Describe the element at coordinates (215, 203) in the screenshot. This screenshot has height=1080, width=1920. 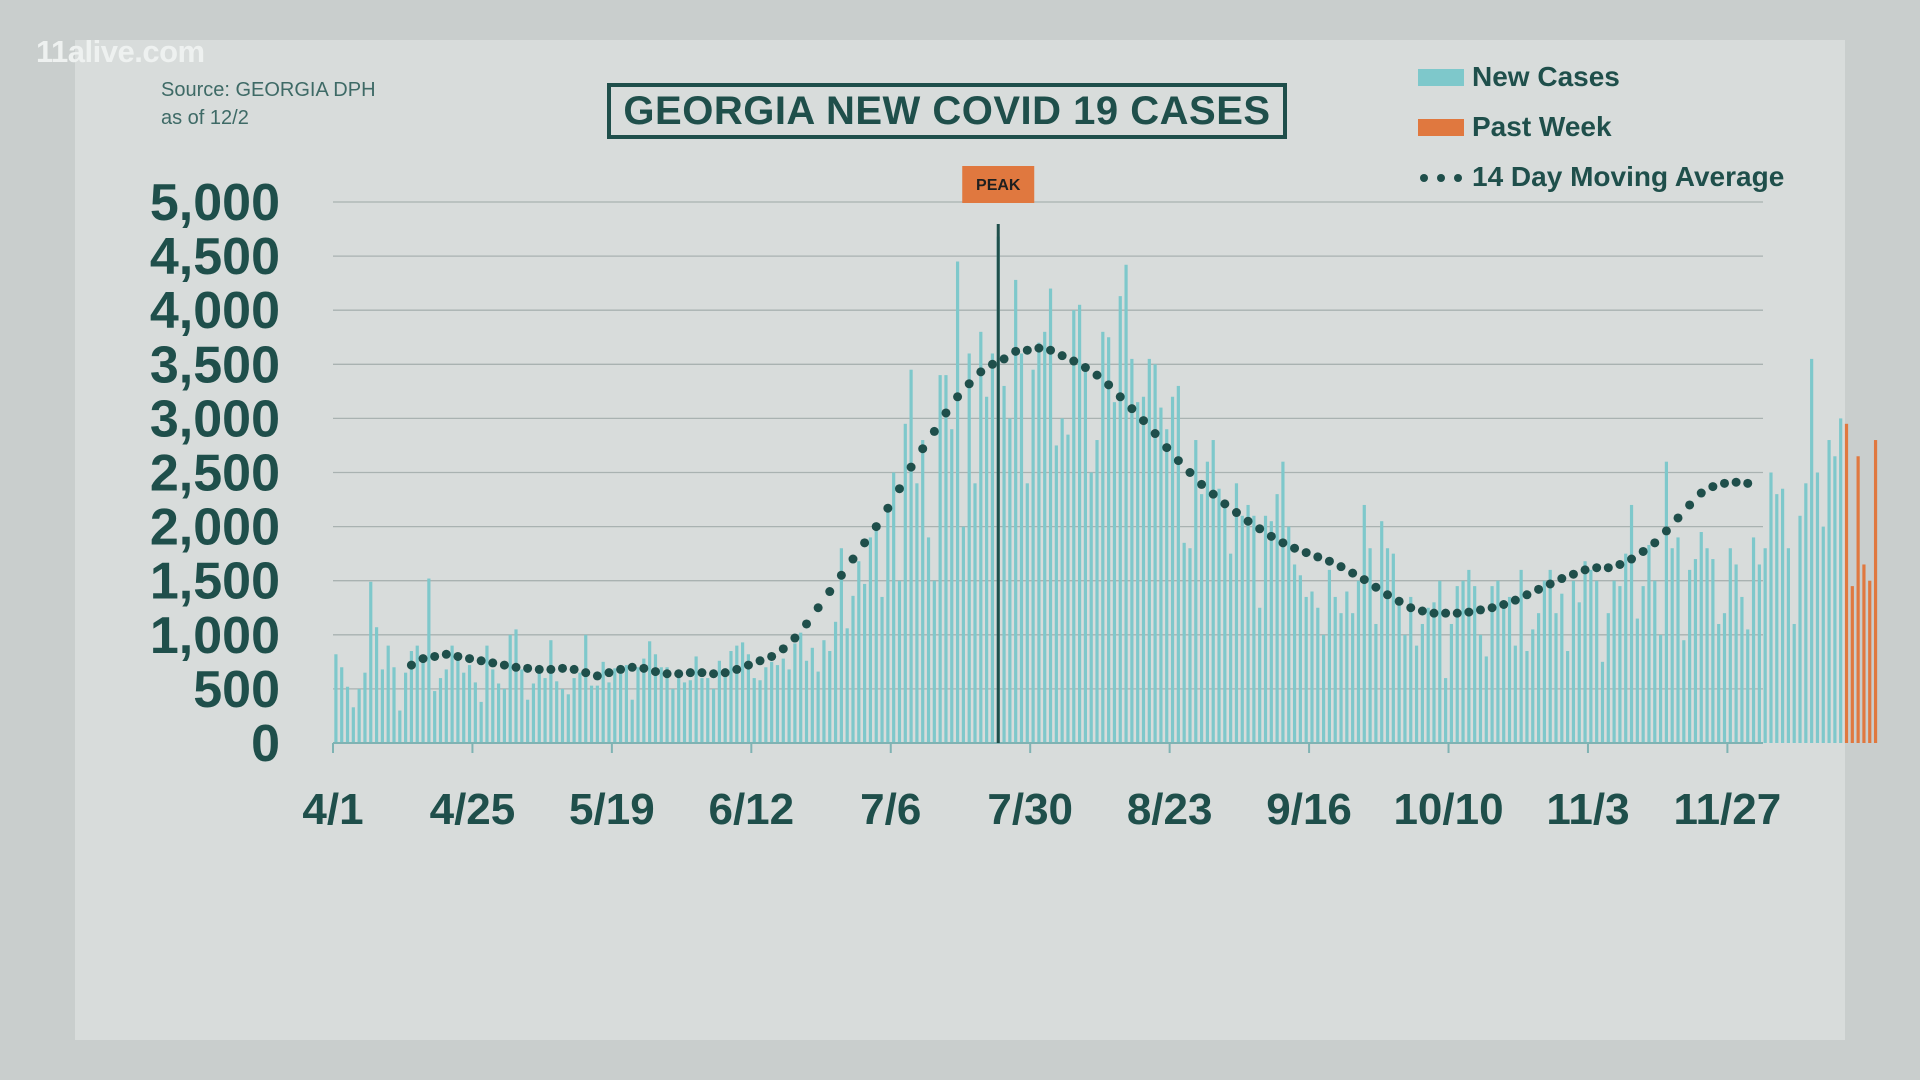
I see `y-tick-label: 5,000` at that location.